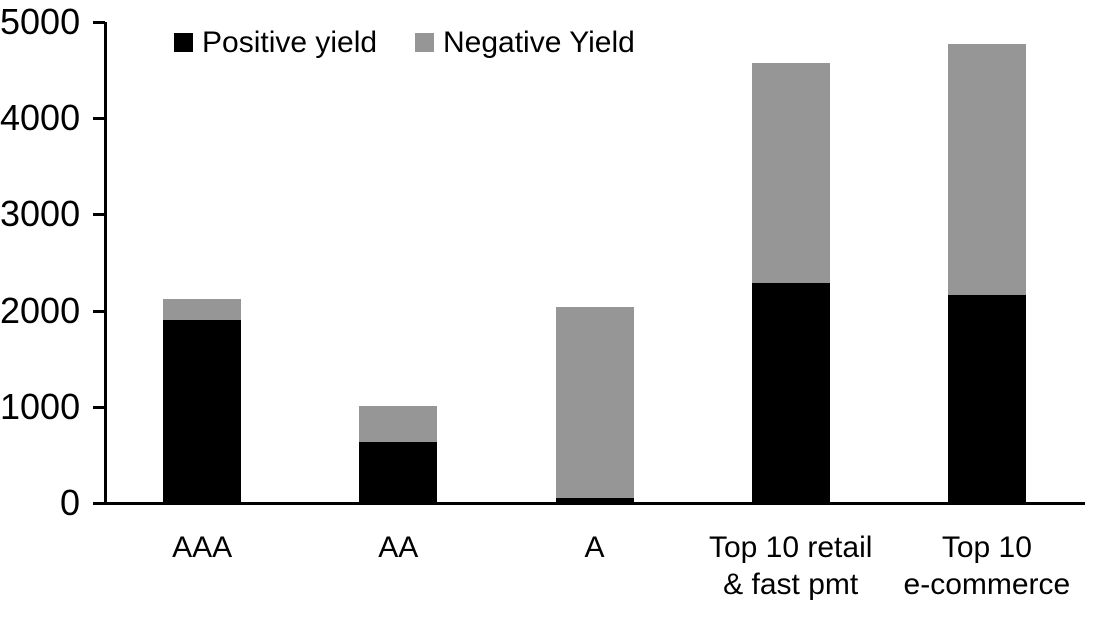 The height and width of the screenshot is (618, 1102). I want to click on legend-label: Positive yield, so click(290, 42).